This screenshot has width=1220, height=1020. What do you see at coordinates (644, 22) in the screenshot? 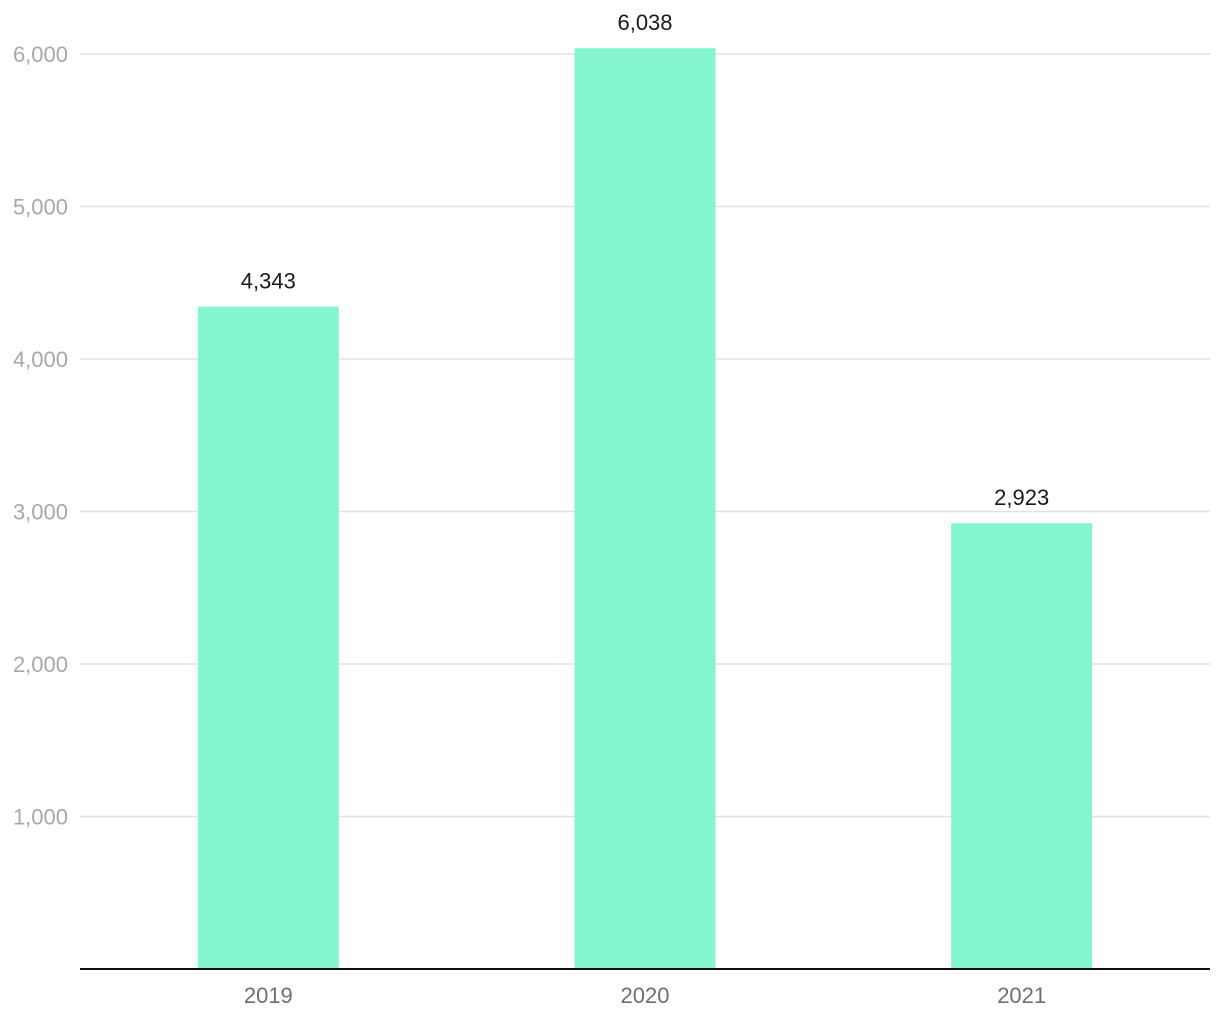
I see `data-label-2020: 6,038` at bounding box center [644, 22].